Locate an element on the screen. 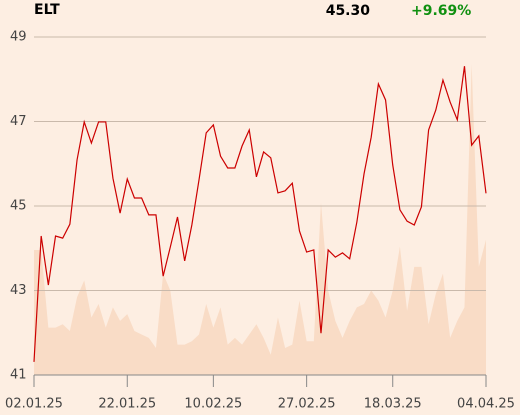 This screenshot has height=415, width=520. x-tick-label: 18.03.25 is located at coordinates (393, 404).